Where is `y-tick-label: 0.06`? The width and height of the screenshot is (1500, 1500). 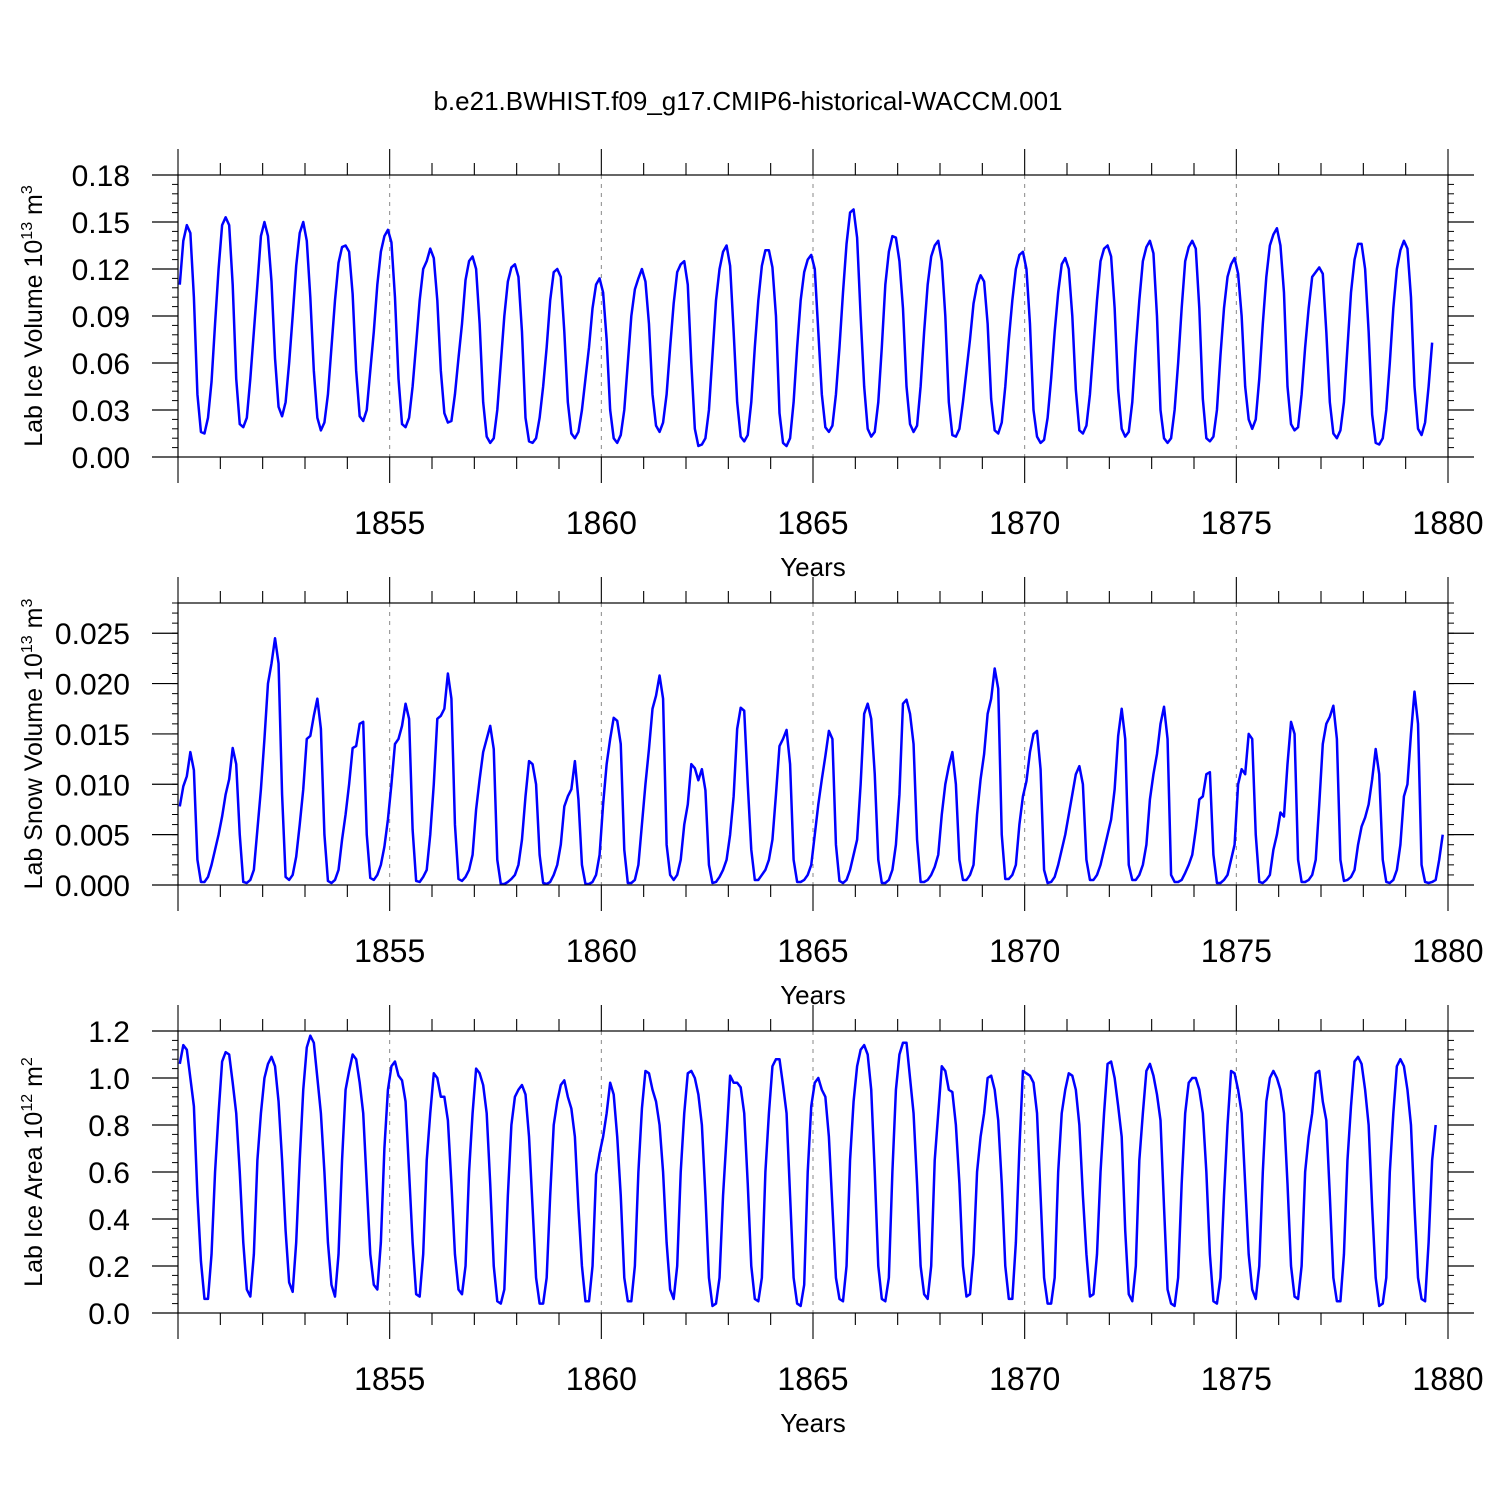 y-tick-label: 0.06 is located at coordinates (101, 364).